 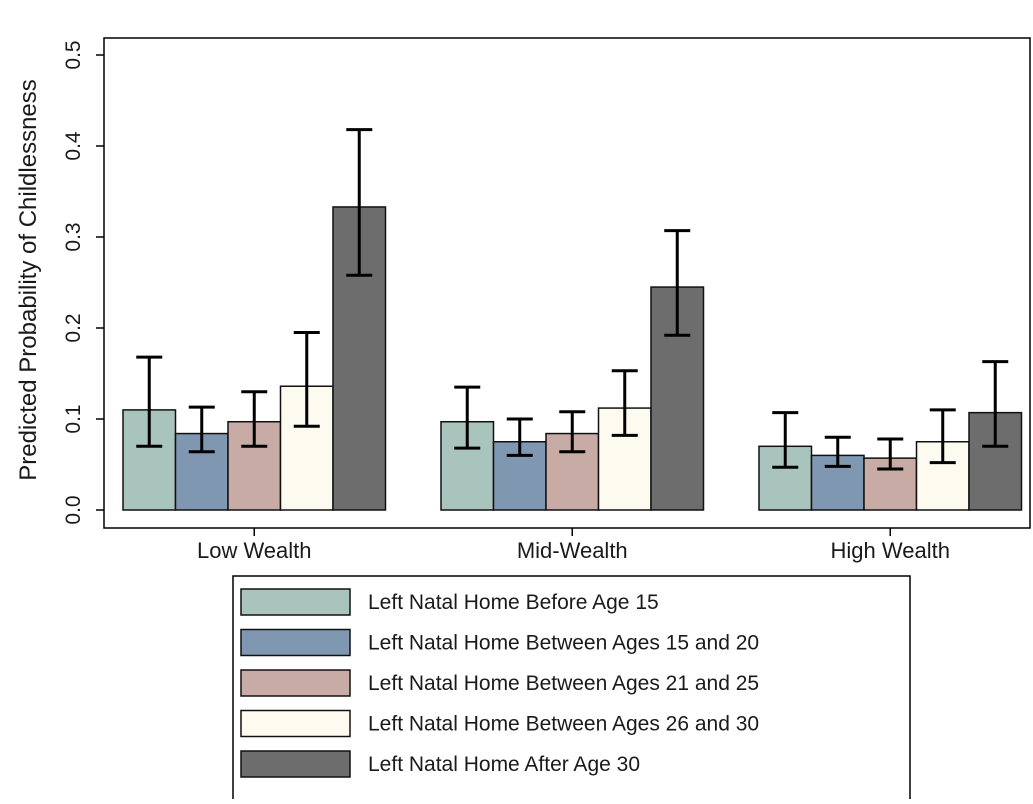 I want to click on legend-label: Left Natal Home Between Ages 21 and 25, so click(x=563, y=683).